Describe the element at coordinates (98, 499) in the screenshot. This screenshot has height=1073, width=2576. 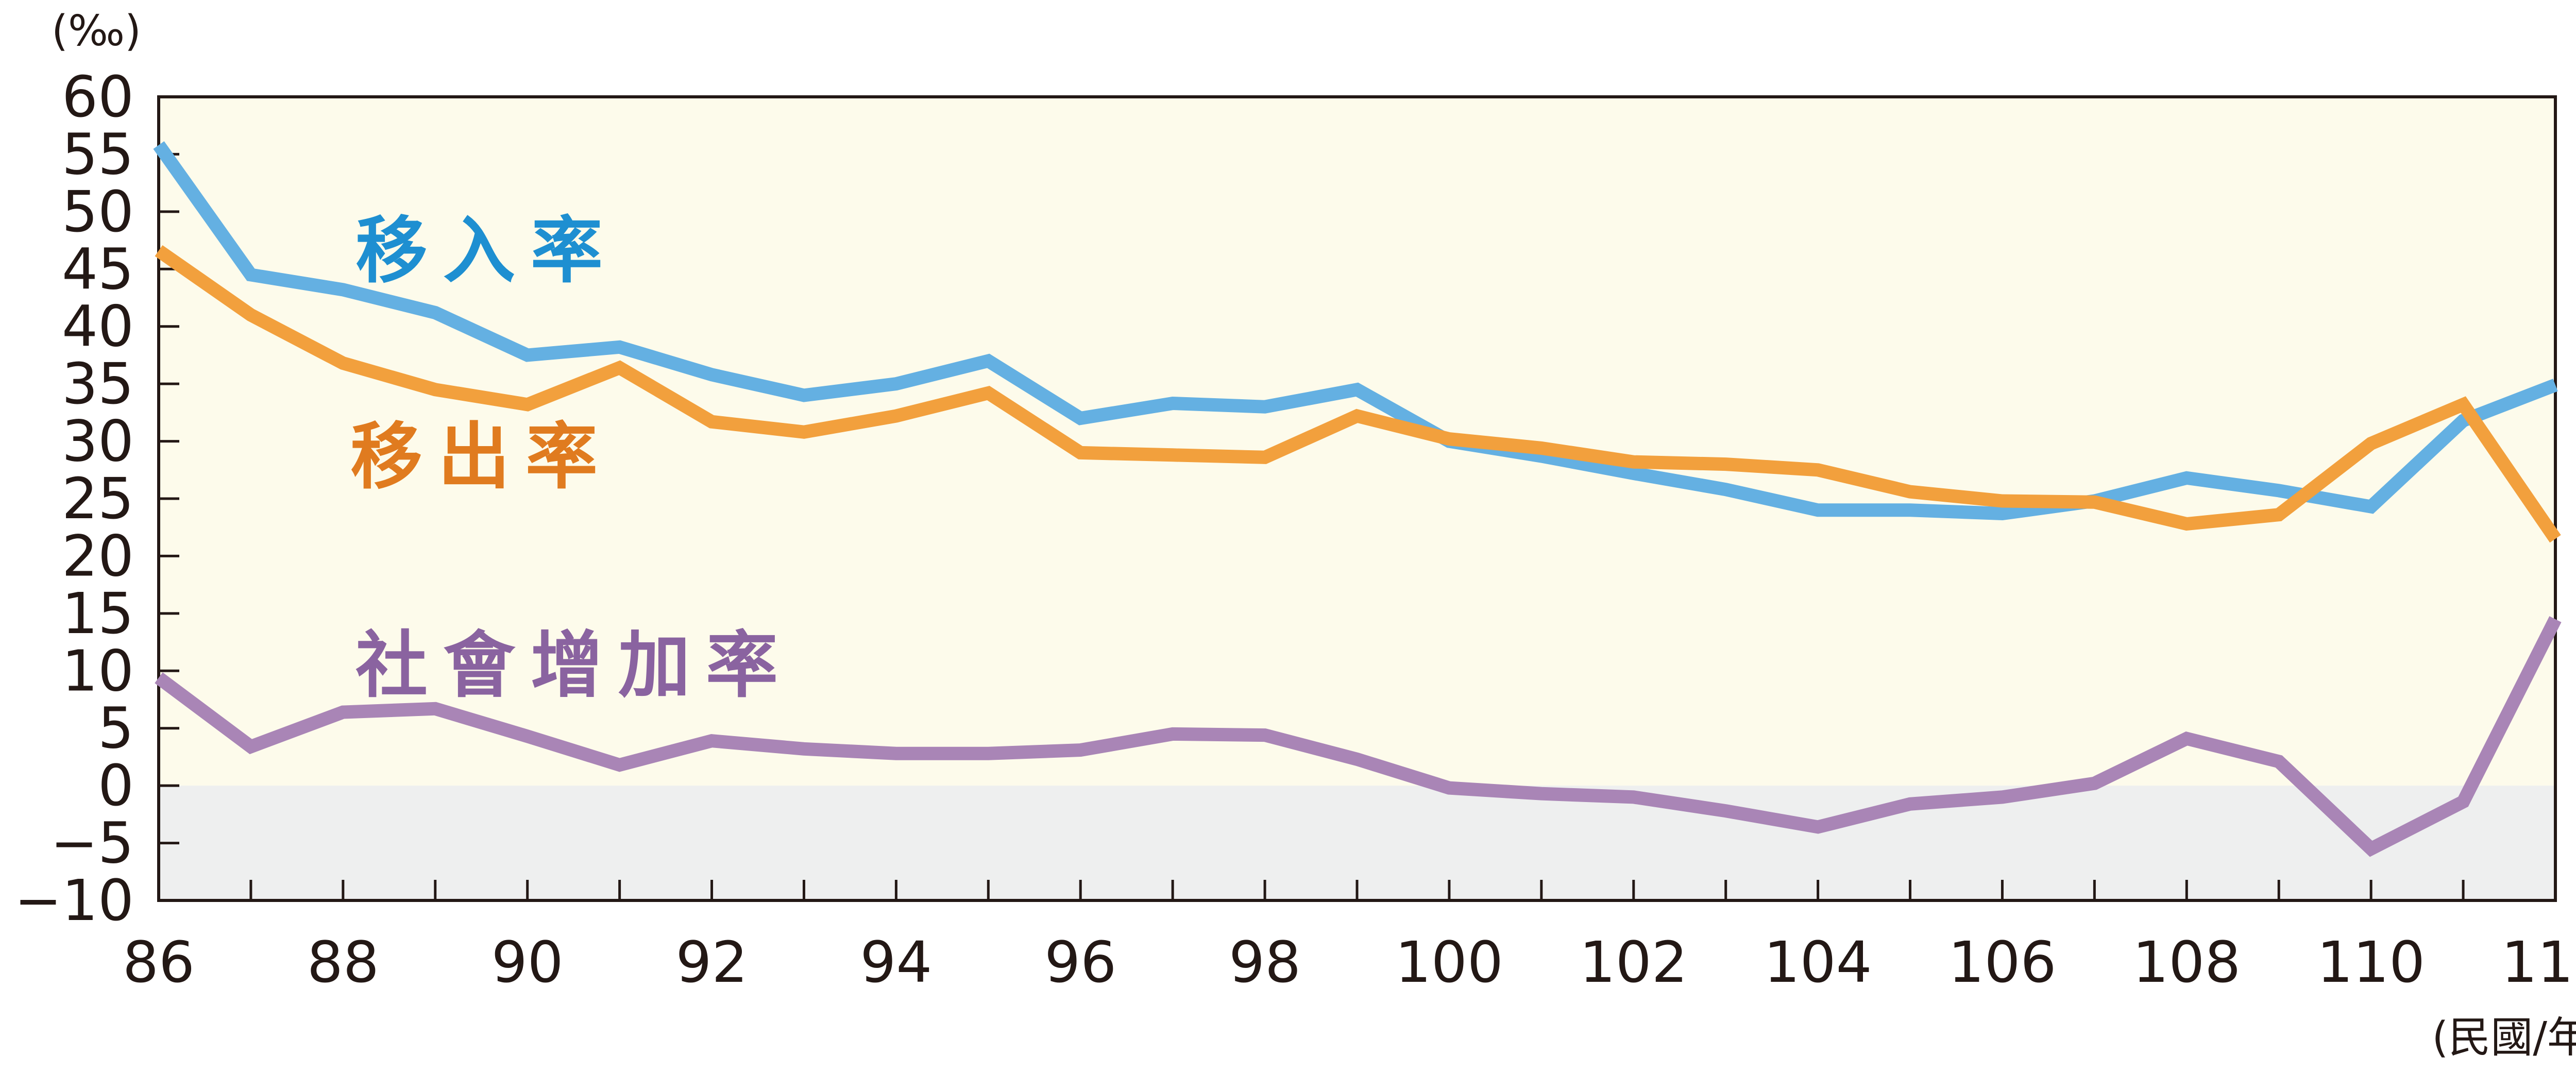
I see `y-tick-label: 25` at that location.